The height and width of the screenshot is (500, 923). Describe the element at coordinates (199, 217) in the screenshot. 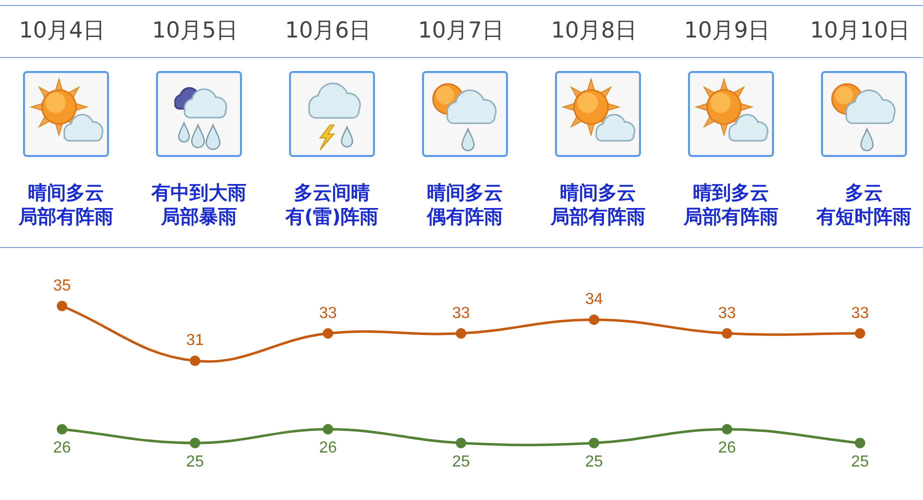

I see `text: 局部暴雨` at that location.